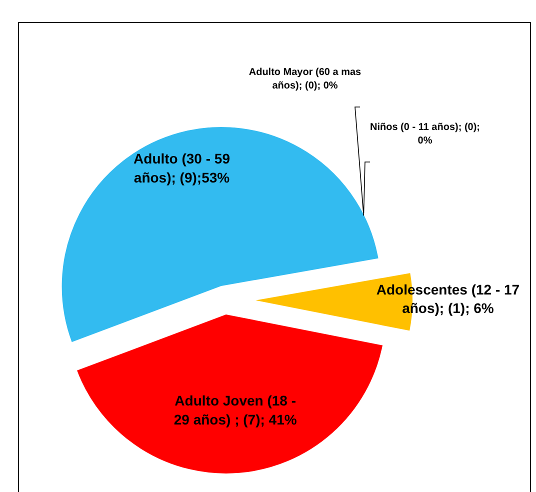 The width and height of the screenshot is (536, 492). I want to click on slice-label: Adulto Joven (18 - 29 años) ; (7); 41%, so click(236, 410).